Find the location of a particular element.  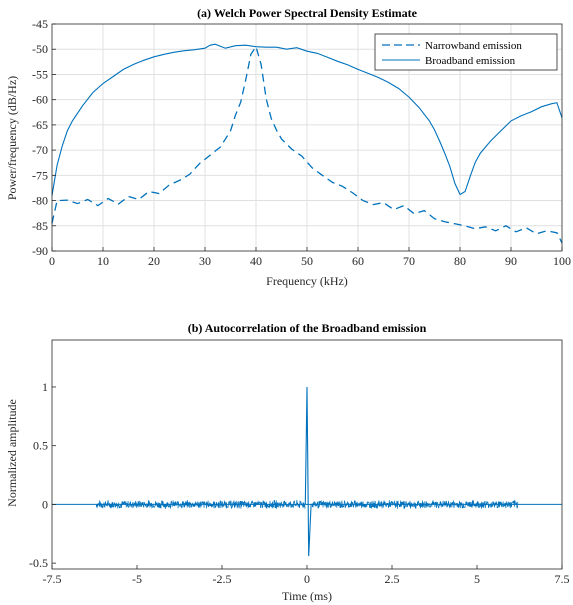

psd-y-tick-label: -55 is located at coordinates (40, 74).